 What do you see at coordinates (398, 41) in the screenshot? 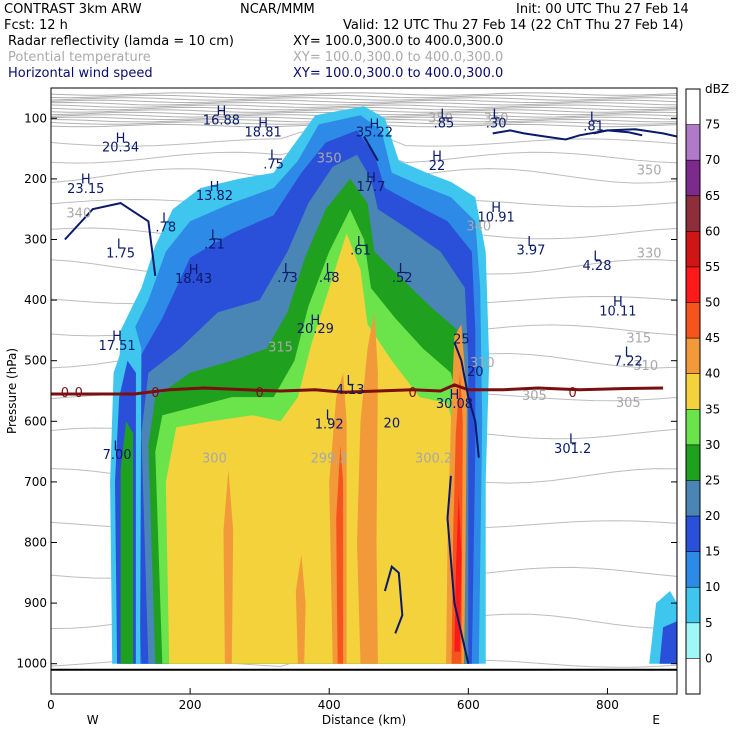
I see `field-reflectivity-xy: XY= 100.0,300.0 to 400.0,300.0` at bounding box center [398, 41].